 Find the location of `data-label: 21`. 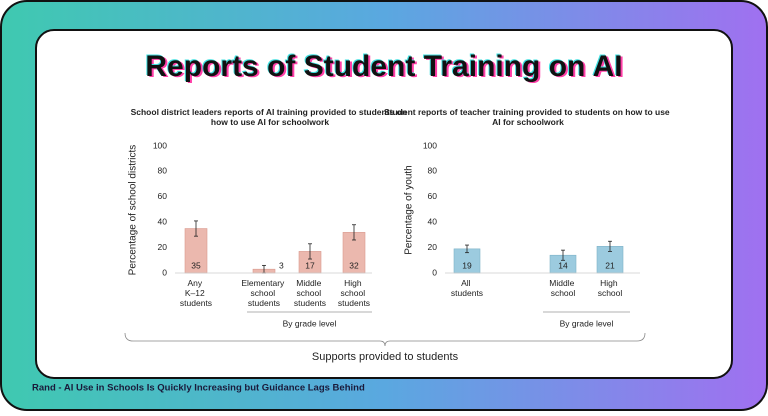

data-label: 21 is located at coordinates (610, 265).